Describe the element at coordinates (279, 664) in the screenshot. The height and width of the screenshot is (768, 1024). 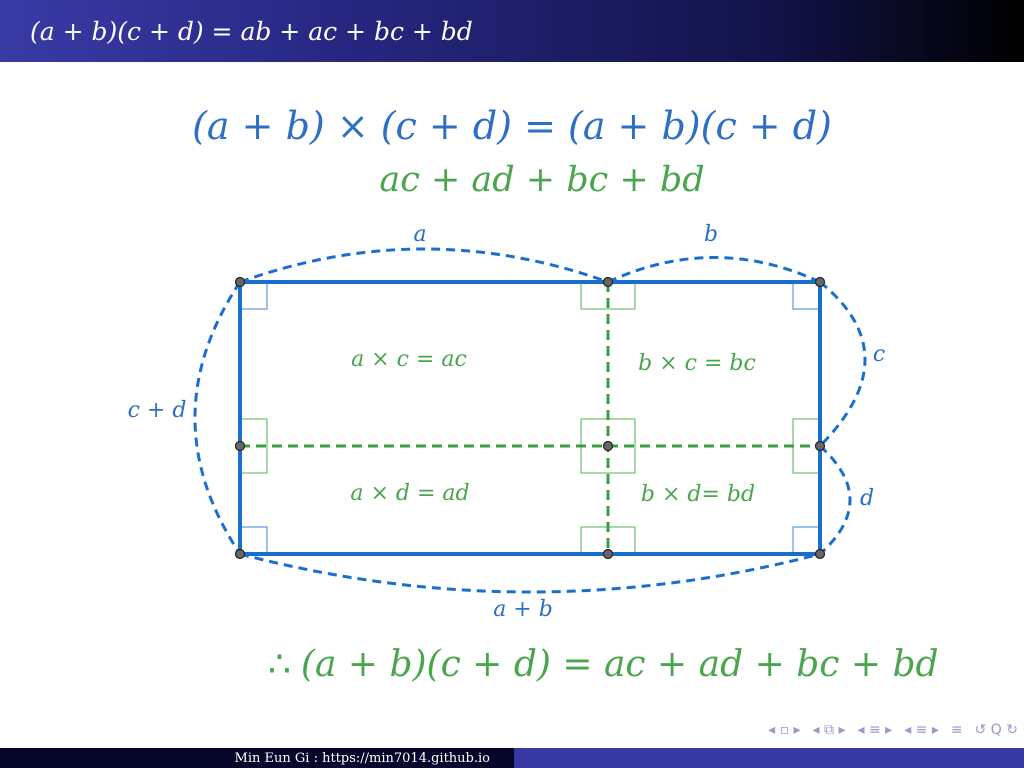
I see `therefore-icon: ∴` at that location.